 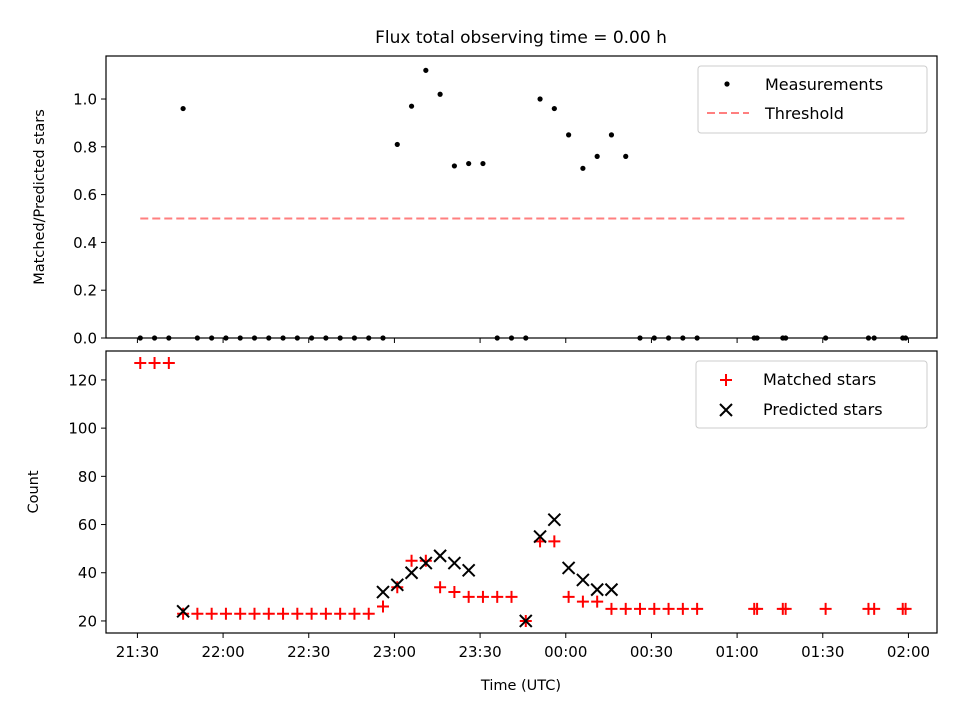 I want to click on y-tick-label: 0.4, so click(x=85, y=243).